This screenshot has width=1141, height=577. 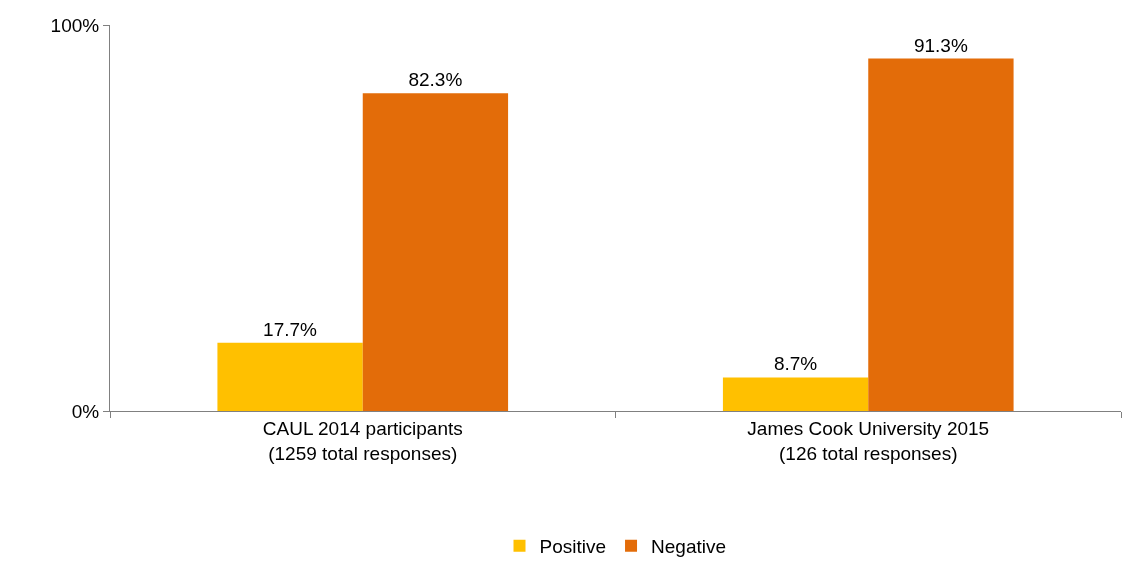 I want to click on y-tick-label: 100%, so click(x=75, y=25).